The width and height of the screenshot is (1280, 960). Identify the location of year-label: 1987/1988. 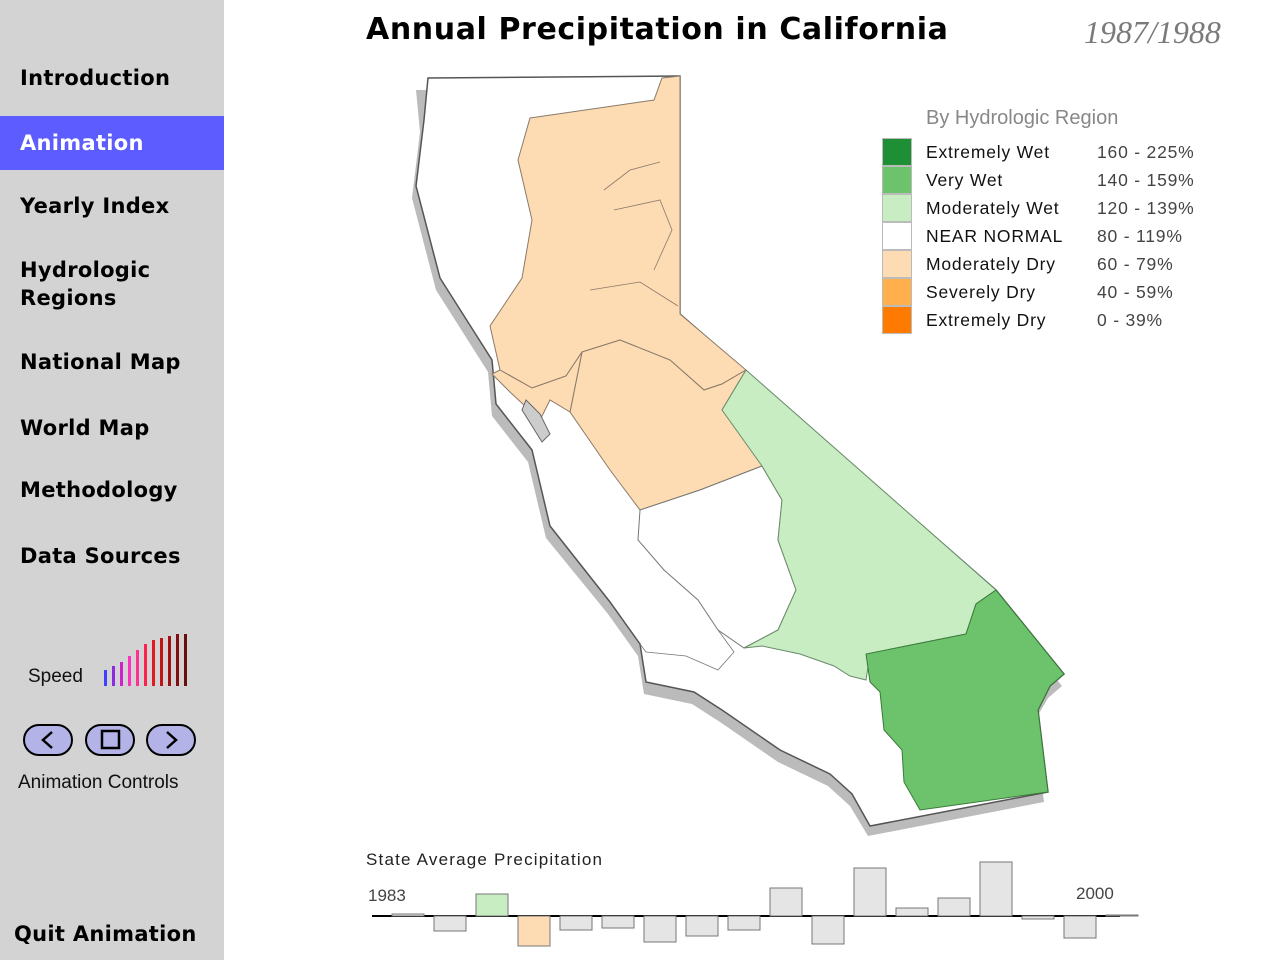
(1152, 32).